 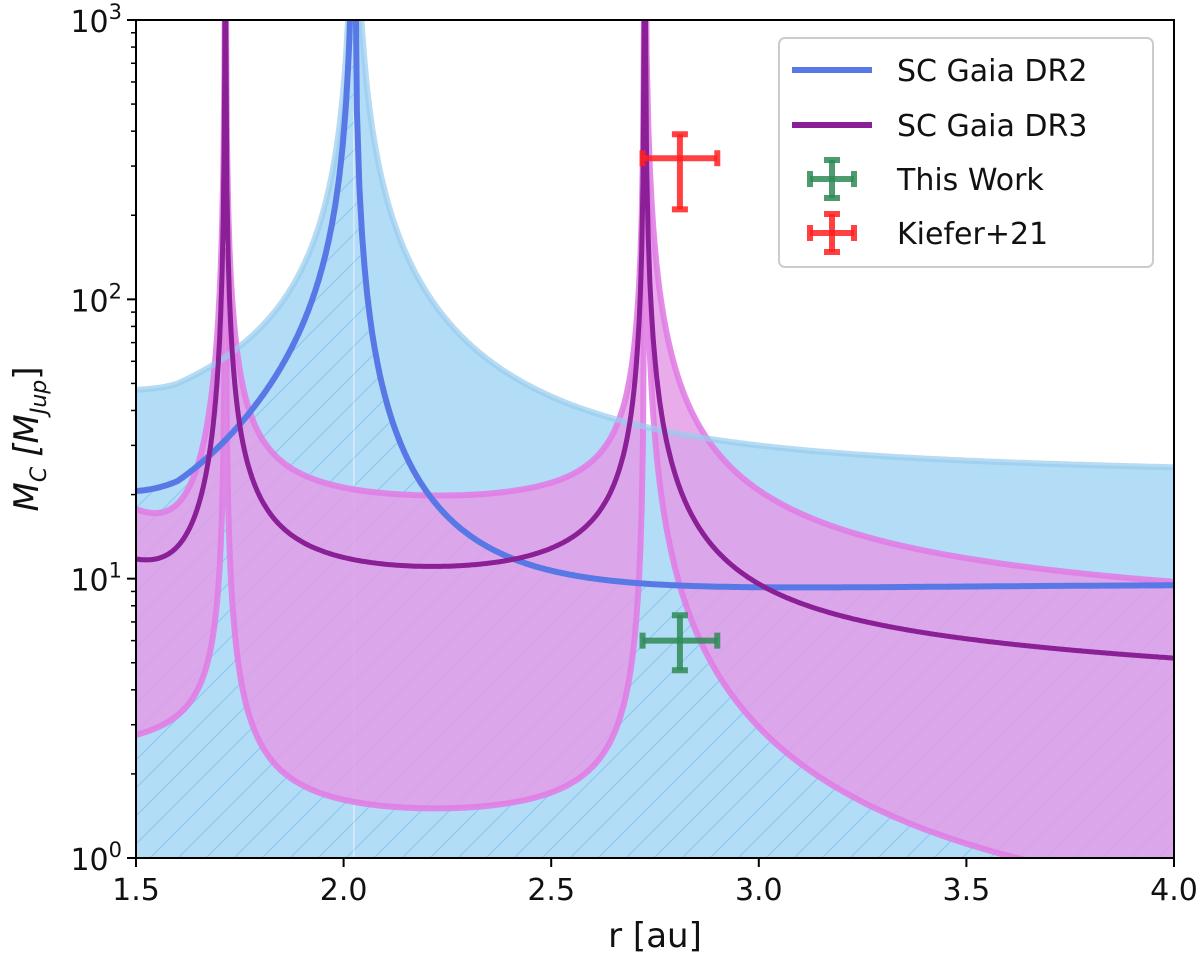 What do you see at coordinates (992, 71) in the screenshot?
I see `legend-label-dr2: SC Gaia DR2` at bounding box center [992, 71].